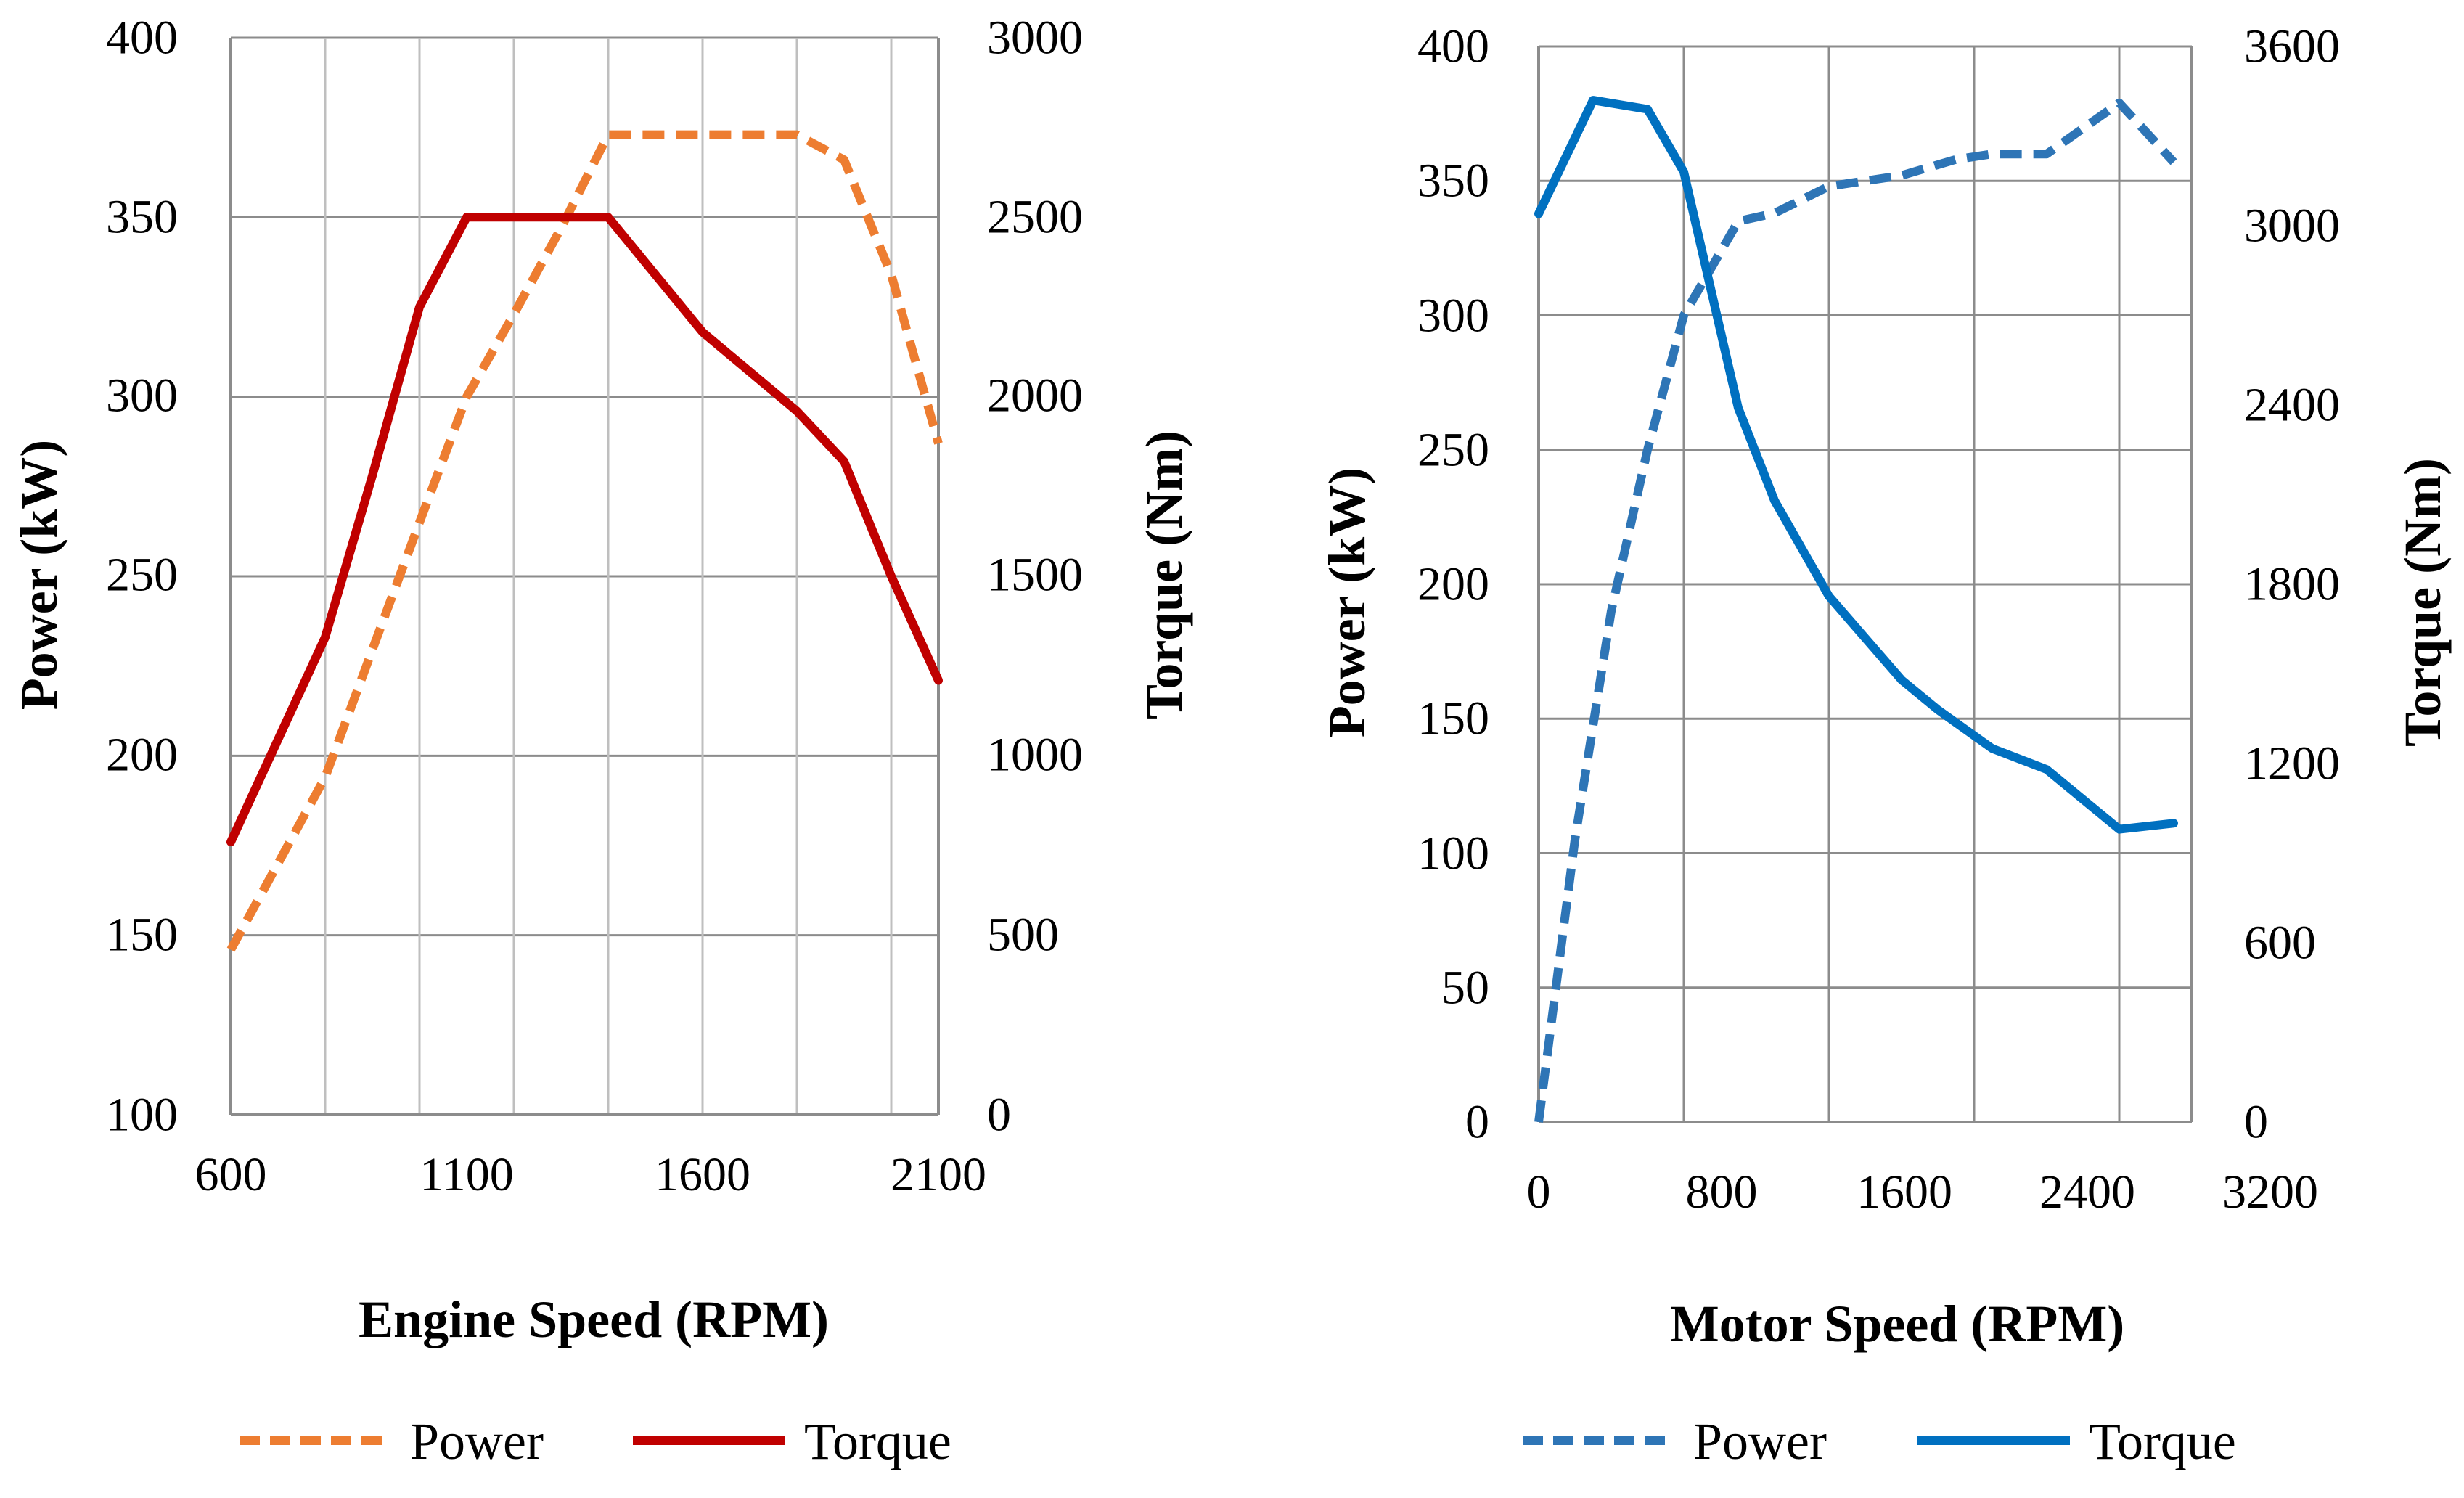 The height and width of the screenshot is (1498, 2464). Describe the element at coordinates (231, 1174) in the screenshot. I see `engine-x-tick: 600` at that location.